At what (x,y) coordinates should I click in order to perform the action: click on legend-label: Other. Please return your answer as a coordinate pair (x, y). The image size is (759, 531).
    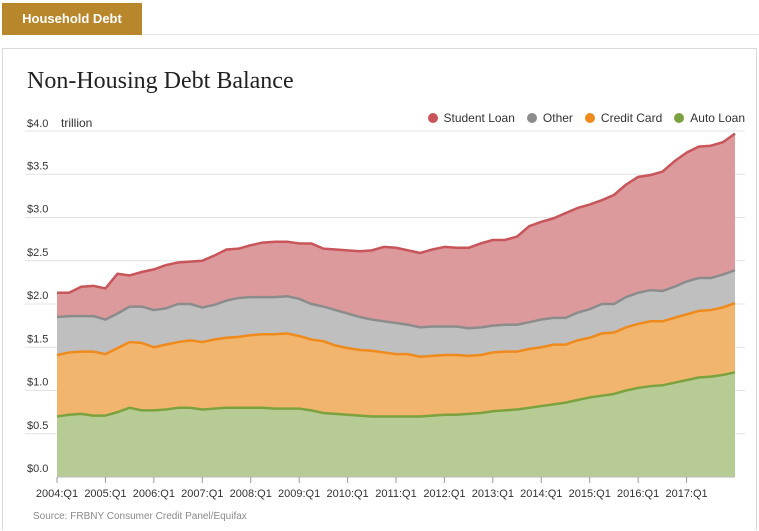
    Looking at the image, I should click on (557, 118).